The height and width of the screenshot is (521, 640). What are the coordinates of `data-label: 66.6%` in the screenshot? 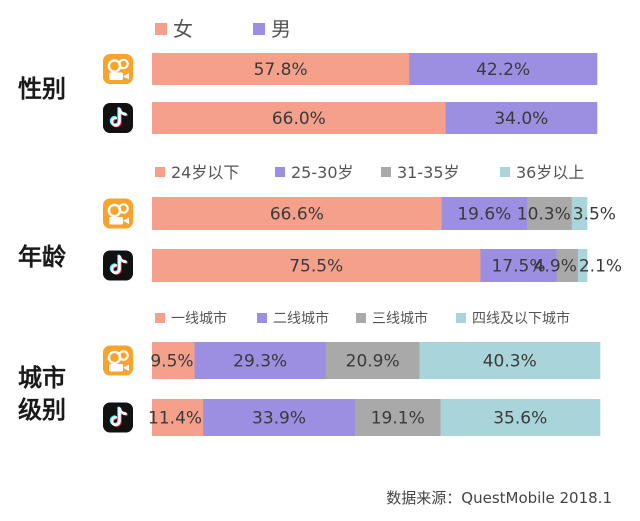 It's located at (297, 215).